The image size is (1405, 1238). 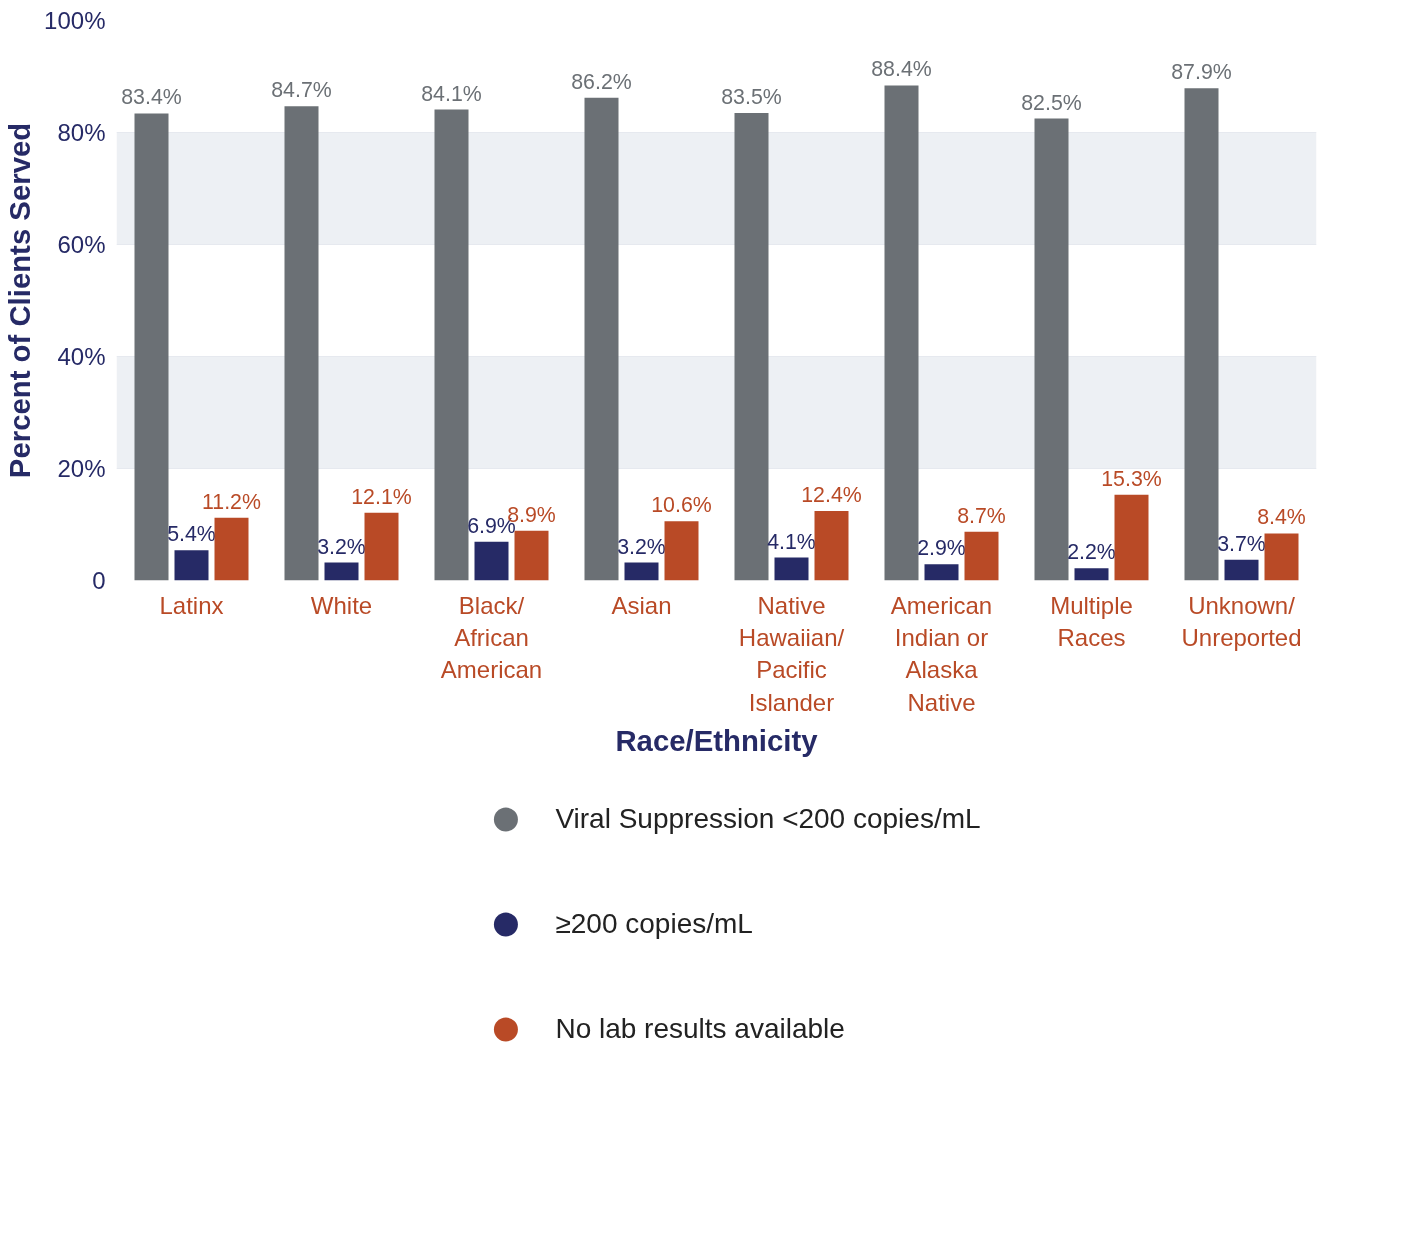 I want to click on x-tick-label: Unknown/Unreported, so click(x=1241, y=621).